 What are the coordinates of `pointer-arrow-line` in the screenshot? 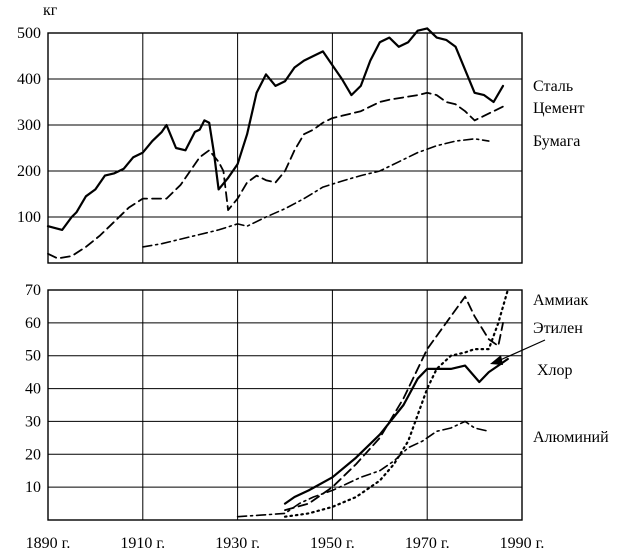 It's located at (521, 350).